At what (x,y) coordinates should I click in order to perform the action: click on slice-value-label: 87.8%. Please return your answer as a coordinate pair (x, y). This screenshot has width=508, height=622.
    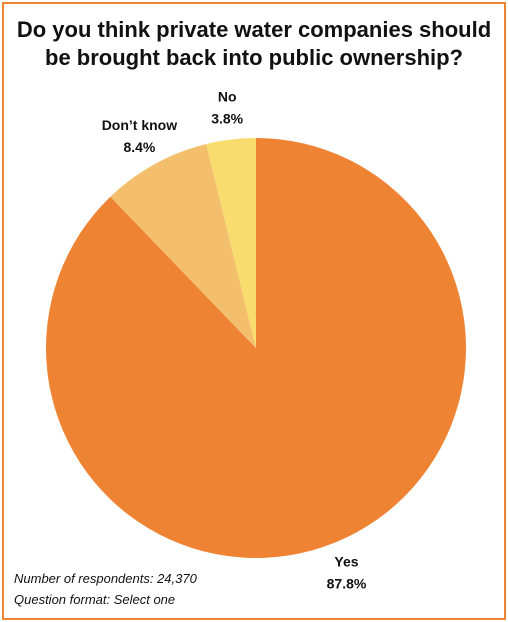
    Looking at the image, I should click on (347, 583).